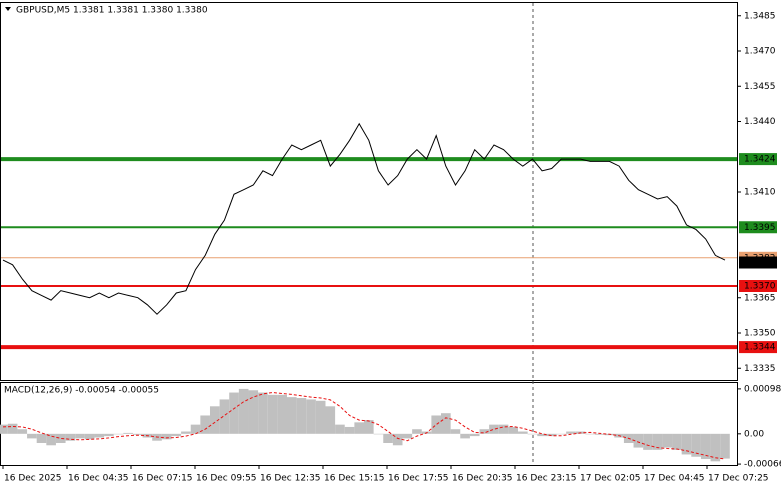  Describe the element at coordinates (226, 479) in the screenshot. I see `x-tick-label: 16 Dec 09:55` at that location.